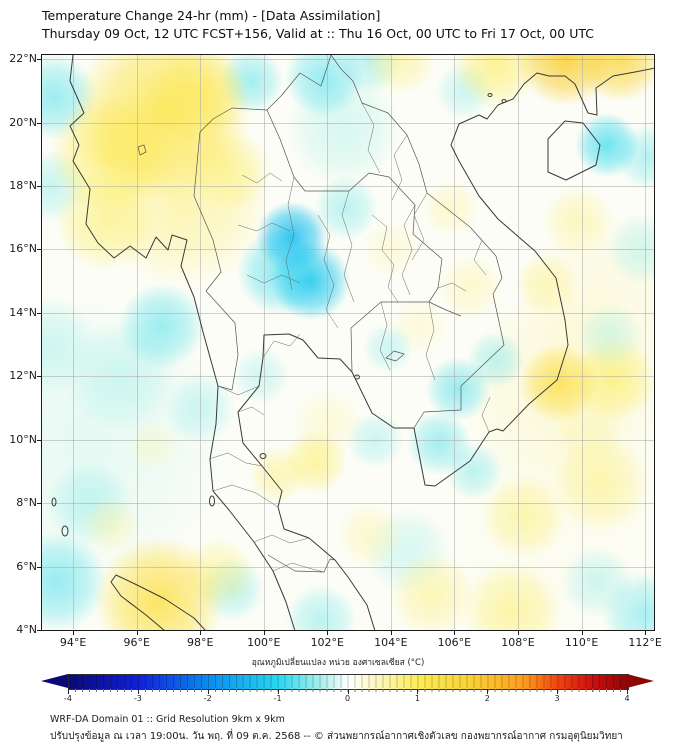 The image size is (676, 756). What do you see at coordinates (26, 503) in the screenshot?
I see `y-tick-label: 8°N` at bounding box center [26, 503].